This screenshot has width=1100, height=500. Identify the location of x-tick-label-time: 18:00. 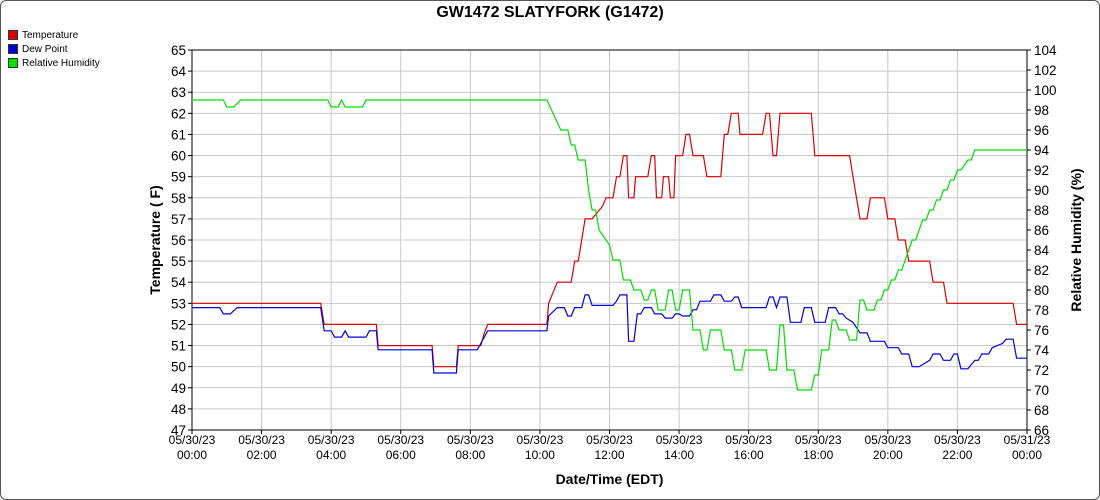
(818, 455).